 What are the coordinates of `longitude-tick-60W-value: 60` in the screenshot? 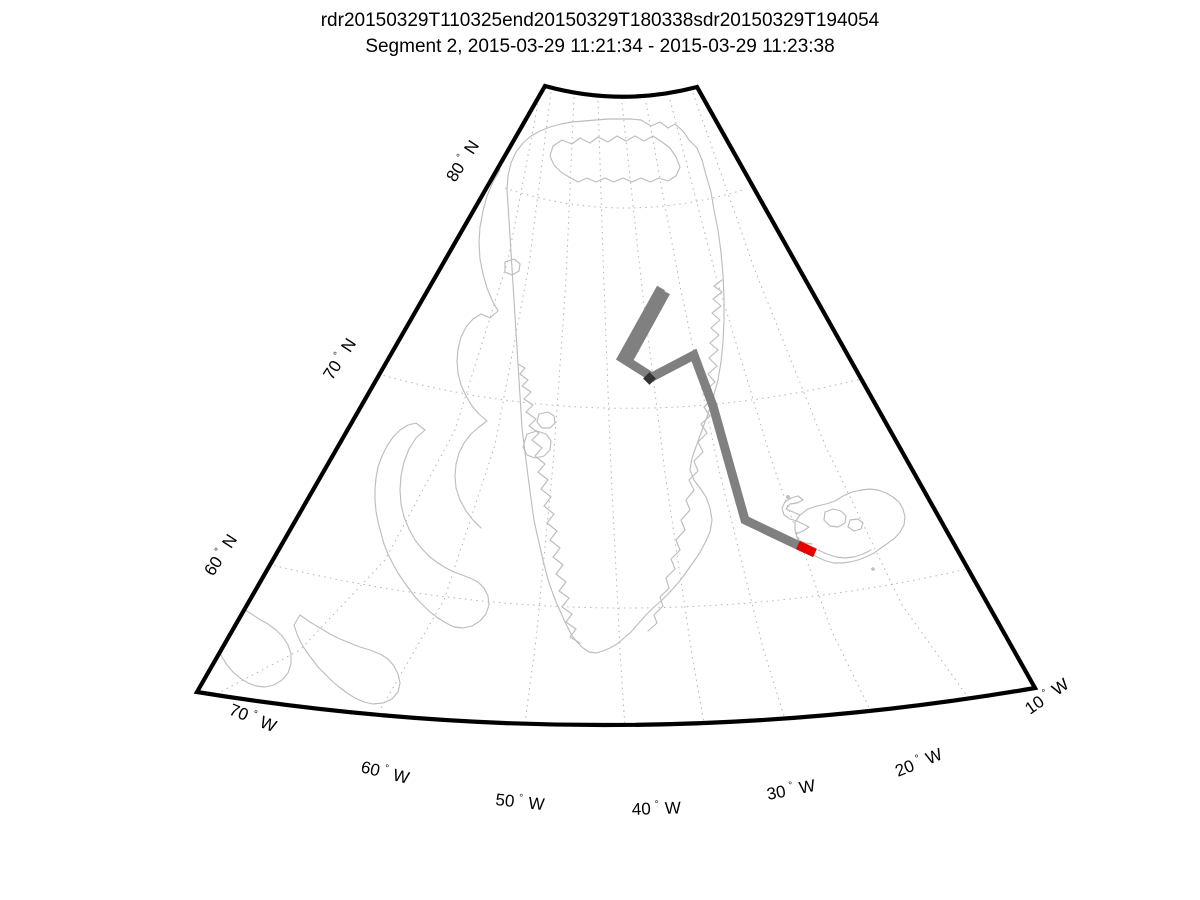 It's located at (370, 768).